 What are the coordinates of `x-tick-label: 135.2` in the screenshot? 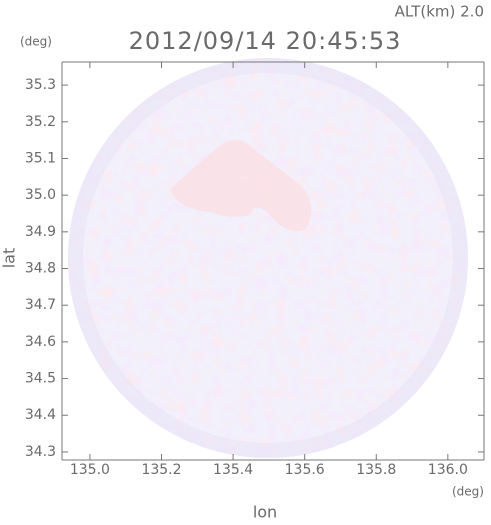 It's located at (161, 470).